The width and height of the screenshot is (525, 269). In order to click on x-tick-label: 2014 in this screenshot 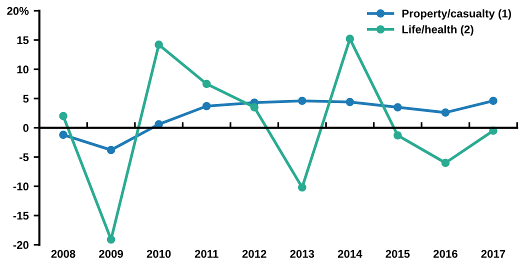, I will do `click(350, 254)`.